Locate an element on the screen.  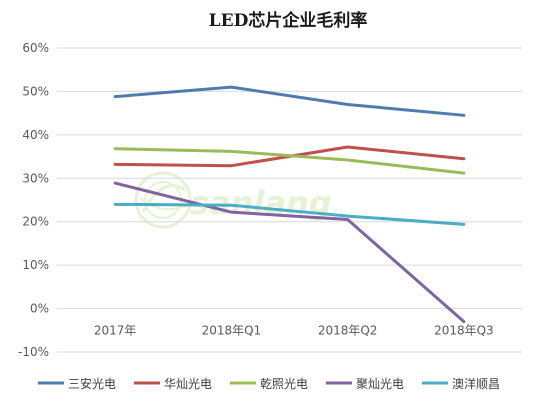
x-tick-label: 2018年Q2 is located at coordinates (348, 331).